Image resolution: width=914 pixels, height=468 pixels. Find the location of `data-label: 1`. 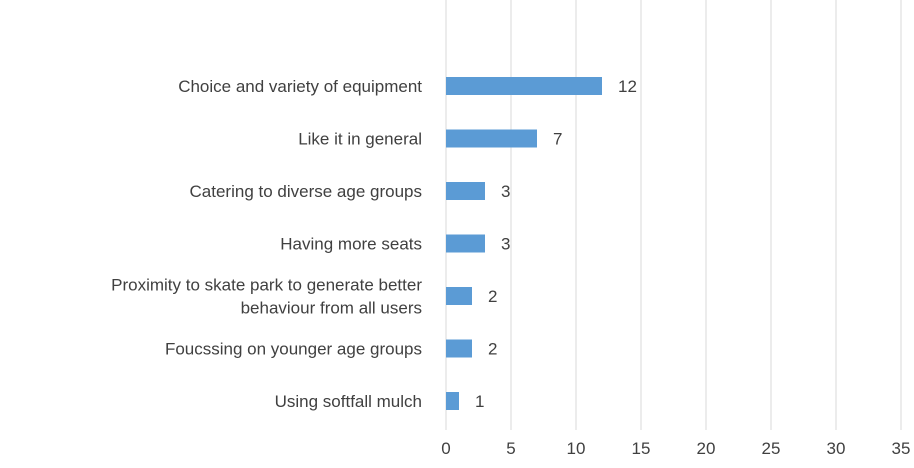

data-label: 1 is located at coordinates (479, 401).